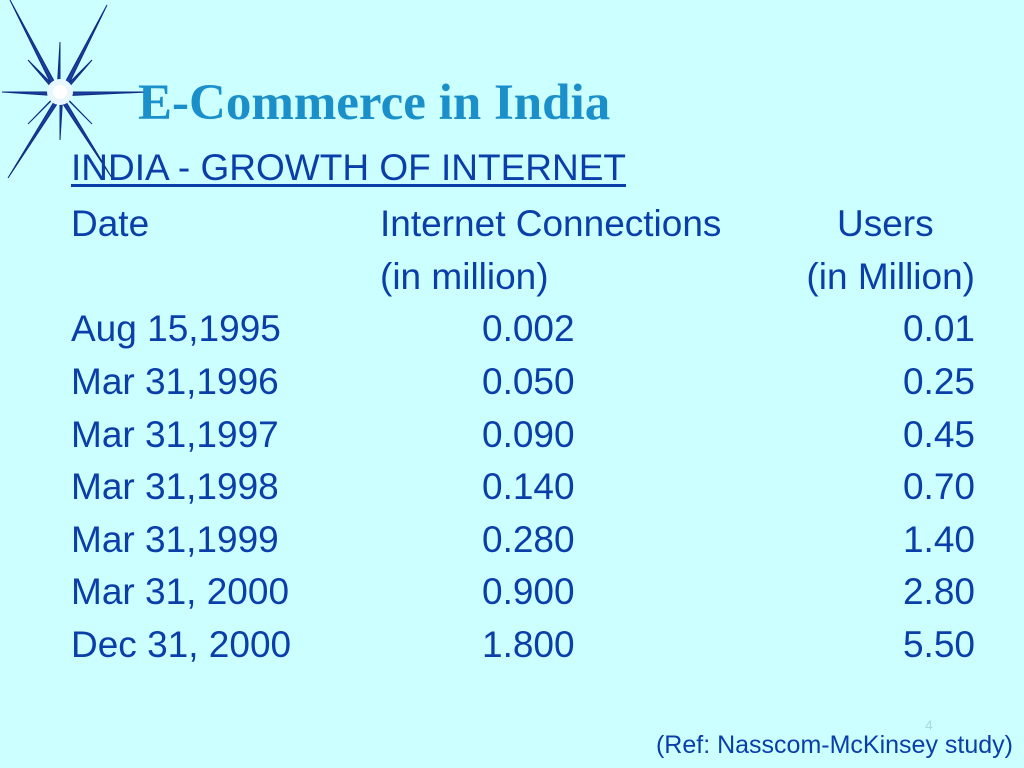  Describe the element at coordinates (181, 644) in the screenshot. I see `row-date: Dec 31, 2000` at that location.